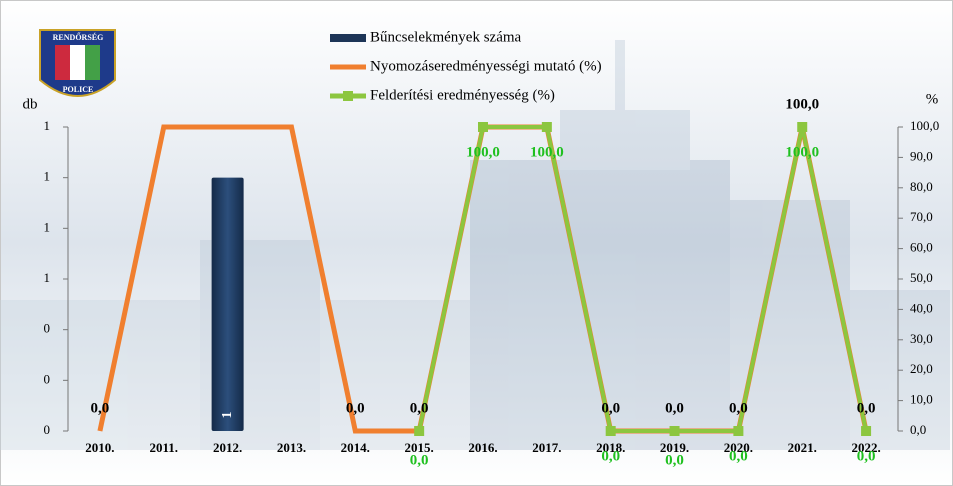 The image size is (953, 486). Describe the element at coordinates (674, 447) in the screenshot. I see `x-tick-label: 2019.` at that location.